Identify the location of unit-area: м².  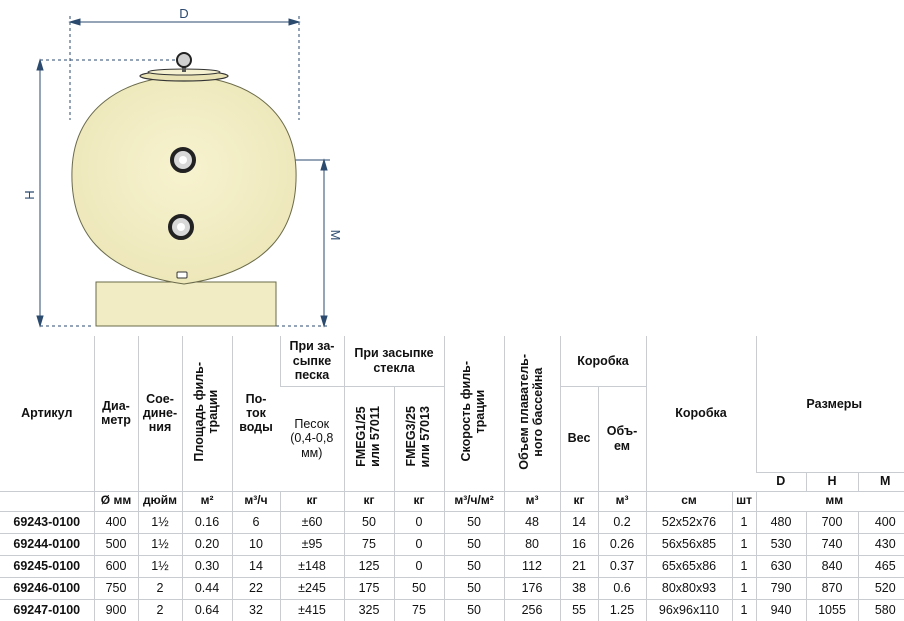
(206, 501).